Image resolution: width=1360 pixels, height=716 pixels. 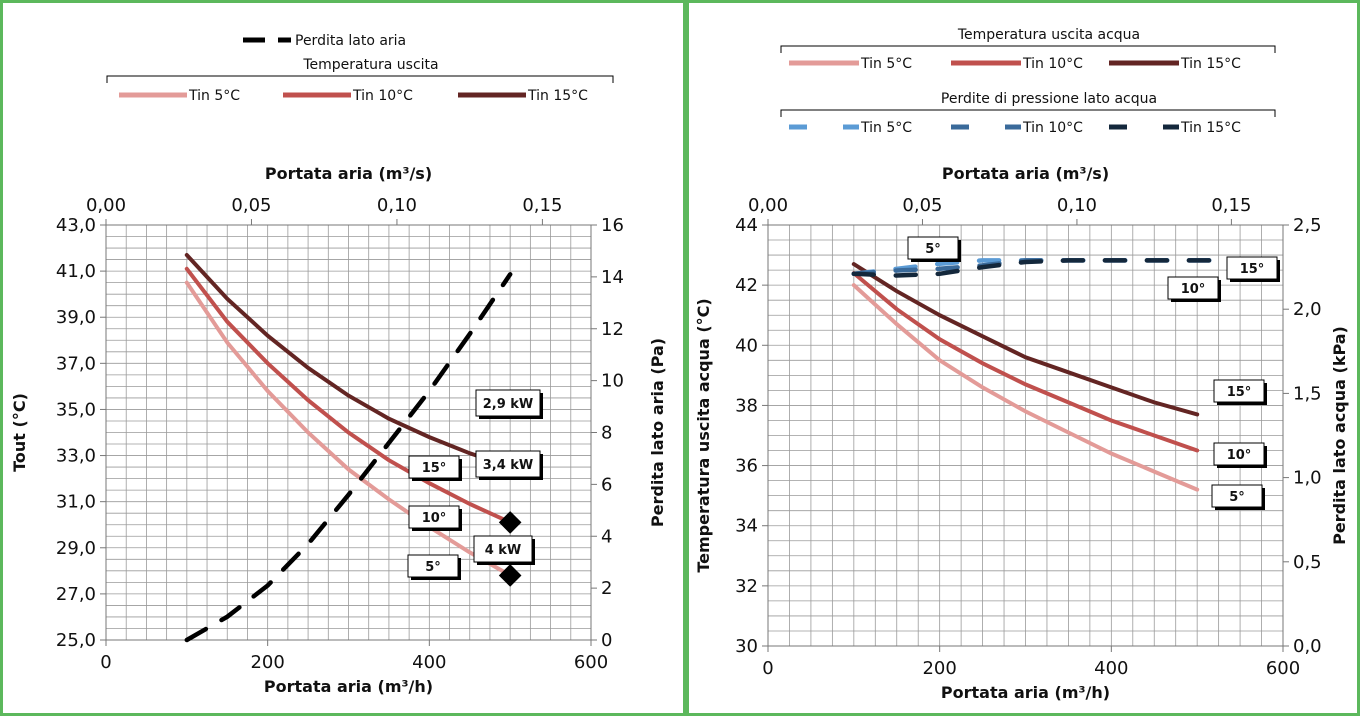 I want to click on legend-pressure-label: Perdita lato aria, so click(x=350, y=41).